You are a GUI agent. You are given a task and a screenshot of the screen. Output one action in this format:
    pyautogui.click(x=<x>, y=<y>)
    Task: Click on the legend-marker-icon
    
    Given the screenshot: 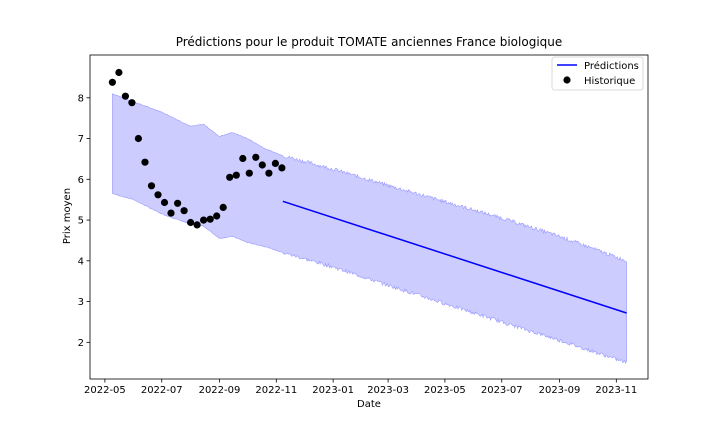 What is the action you would take?
    pyautogui.click(x=567, y=80)
    